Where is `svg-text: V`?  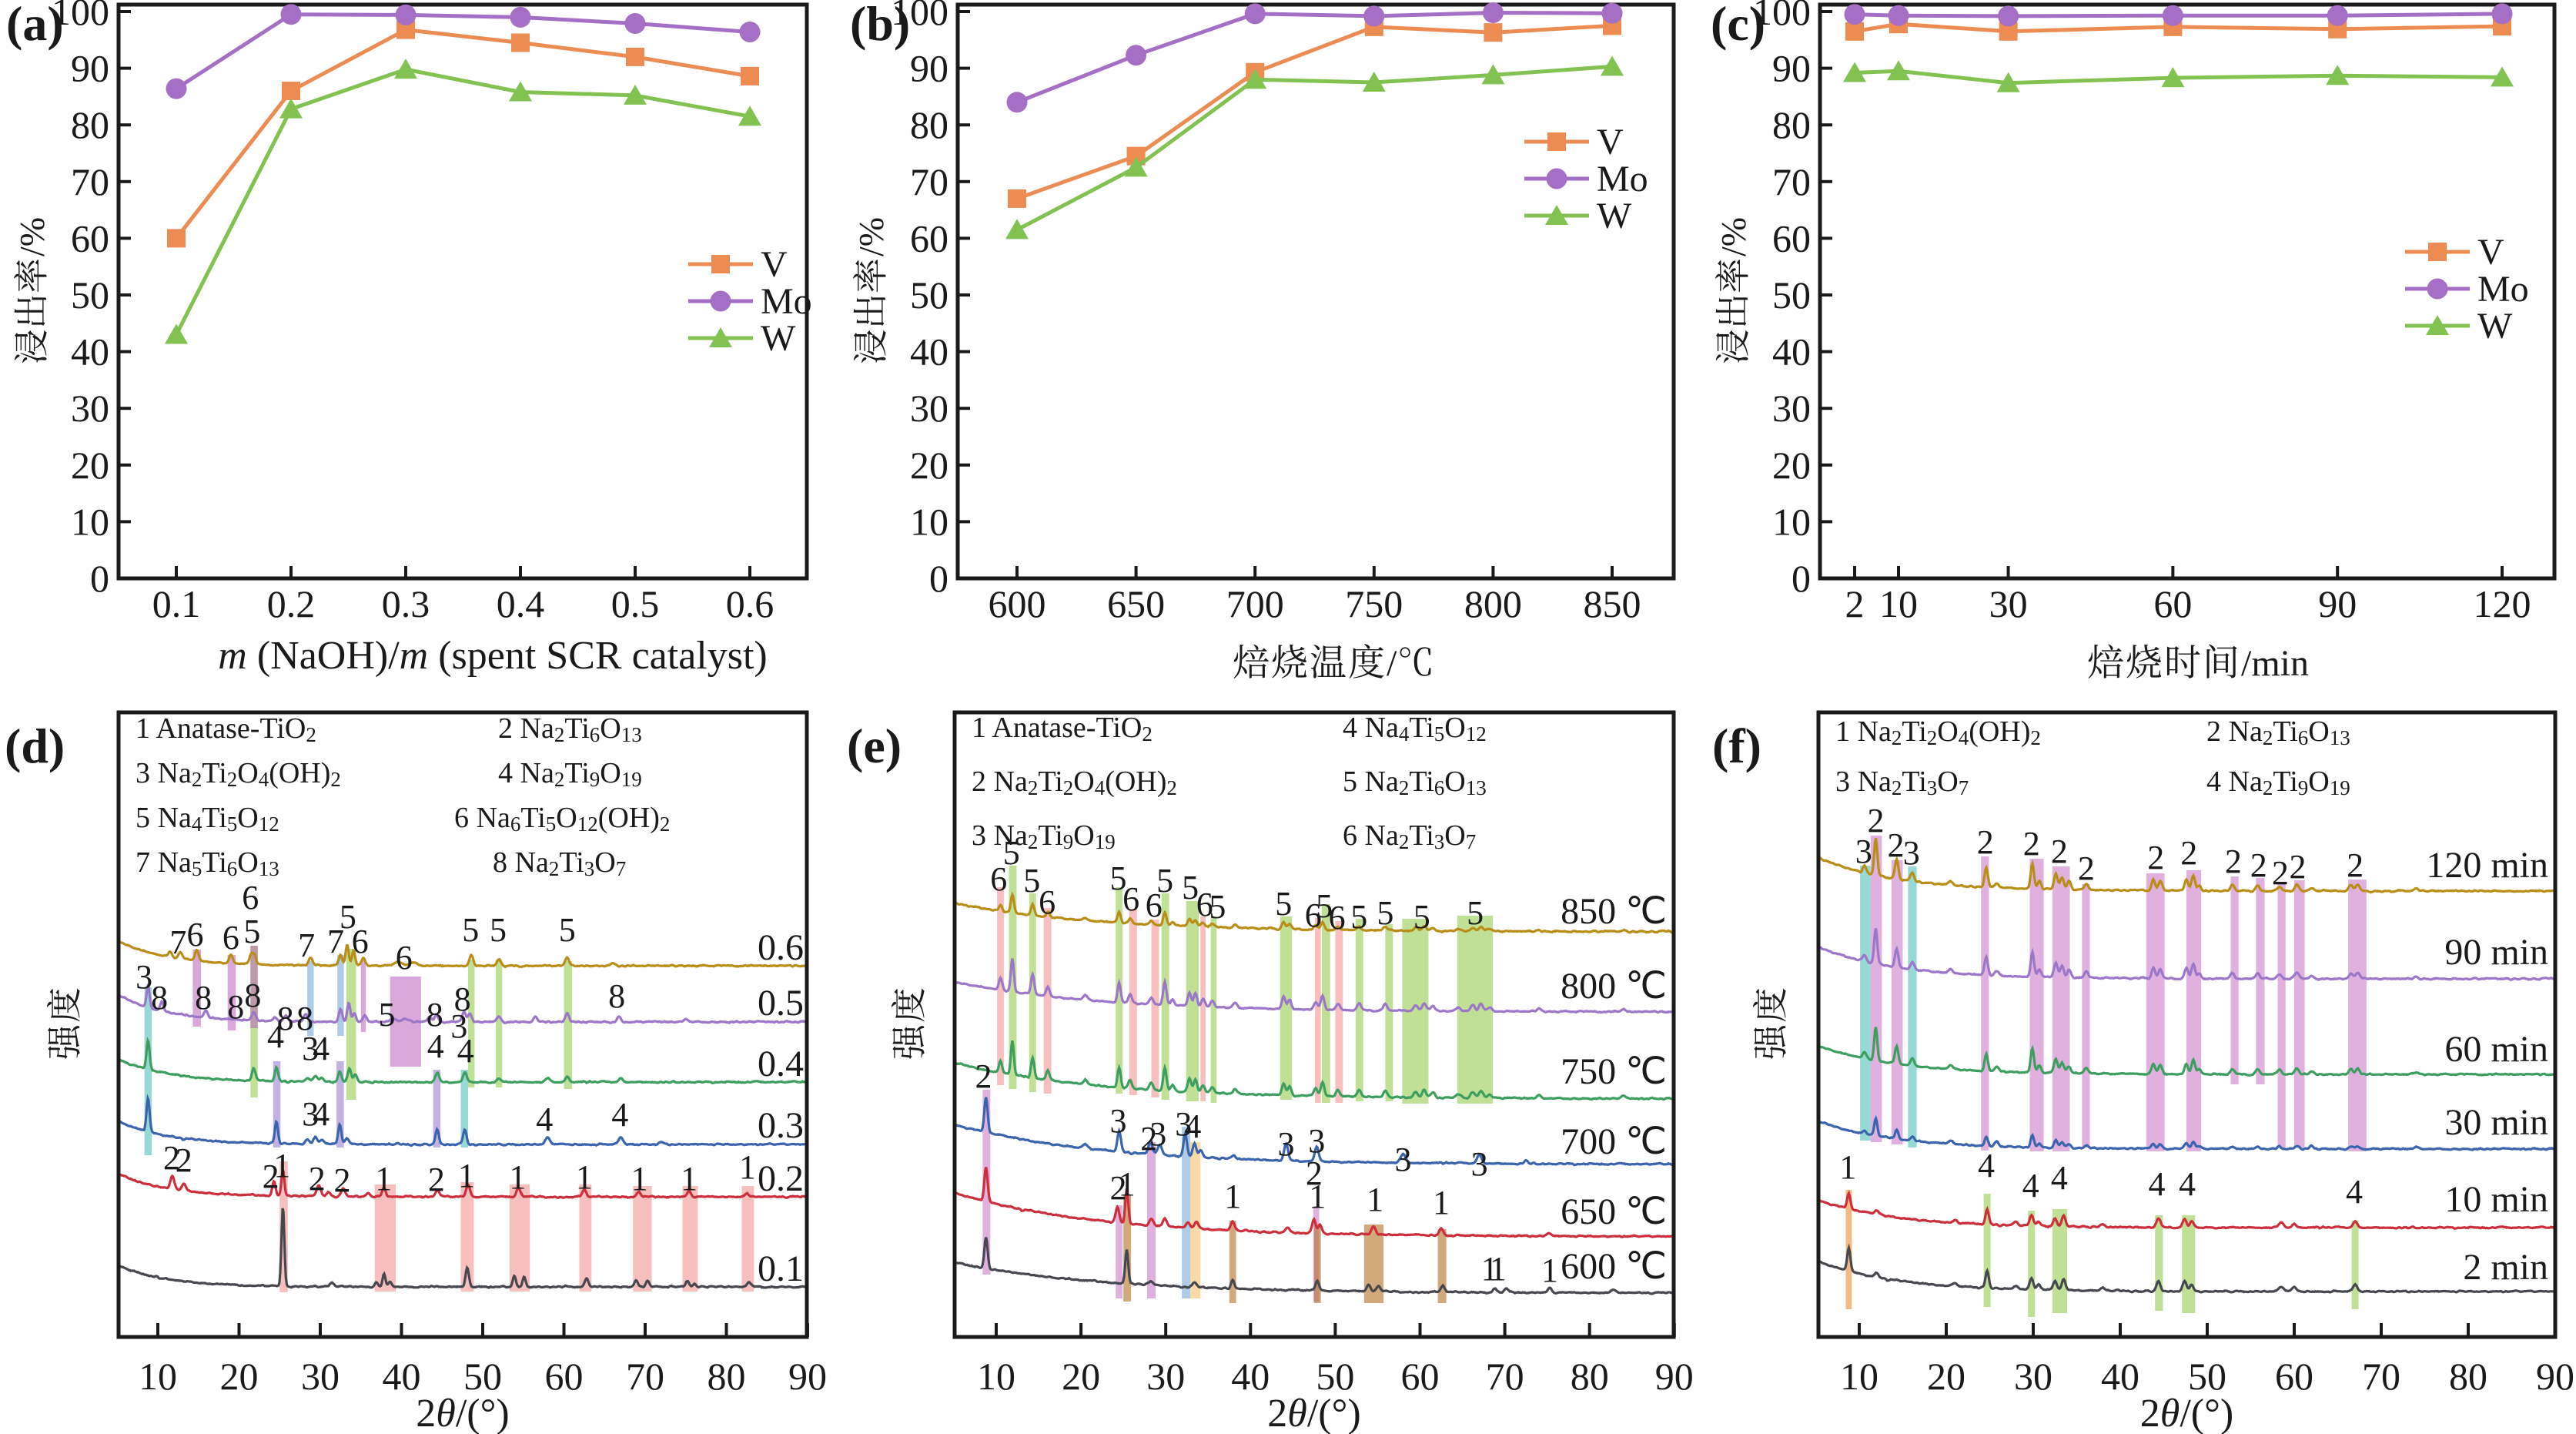
svg-text: V is located at coordinates (775, 264).